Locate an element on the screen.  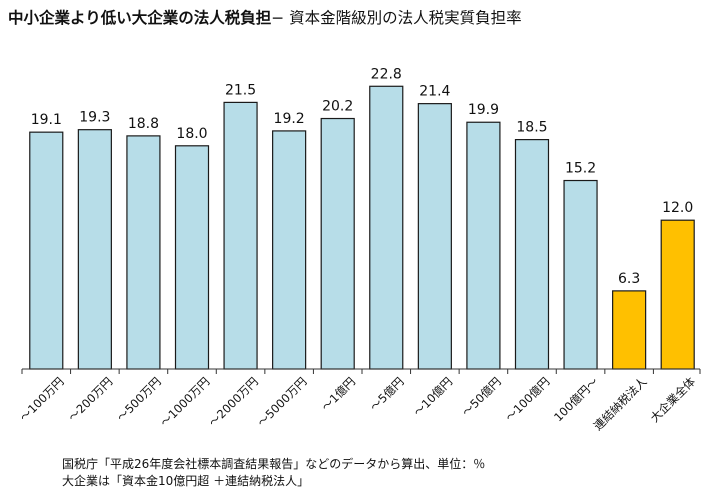
data-label-10: 19.9 is located at coordinates (483, 110).